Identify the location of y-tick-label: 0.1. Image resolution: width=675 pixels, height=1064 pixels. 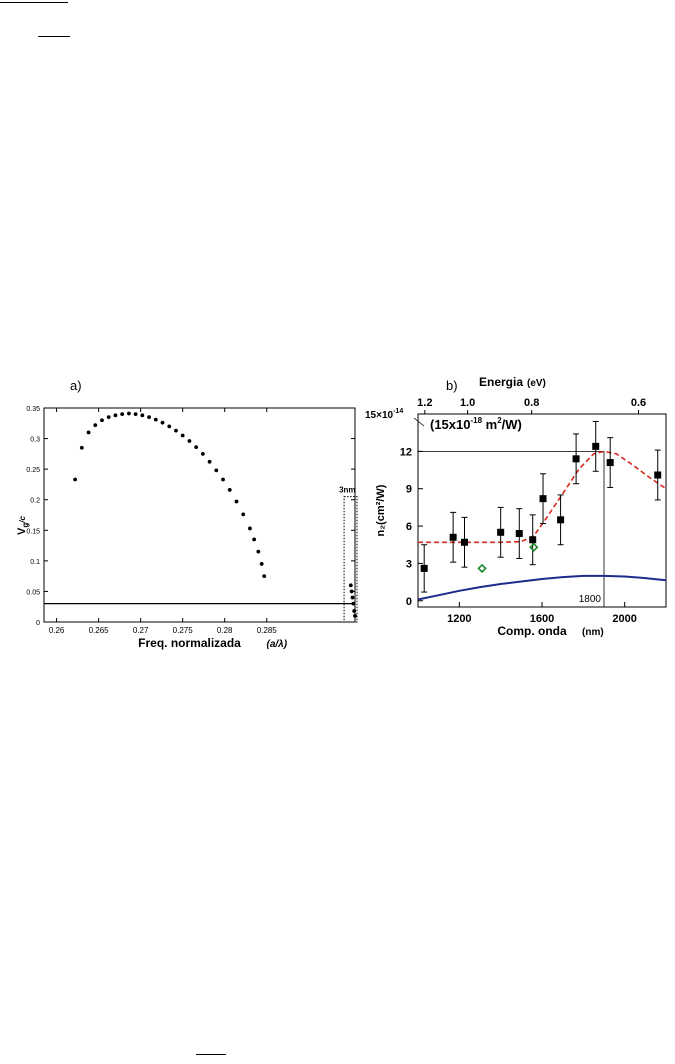
(35, 562).